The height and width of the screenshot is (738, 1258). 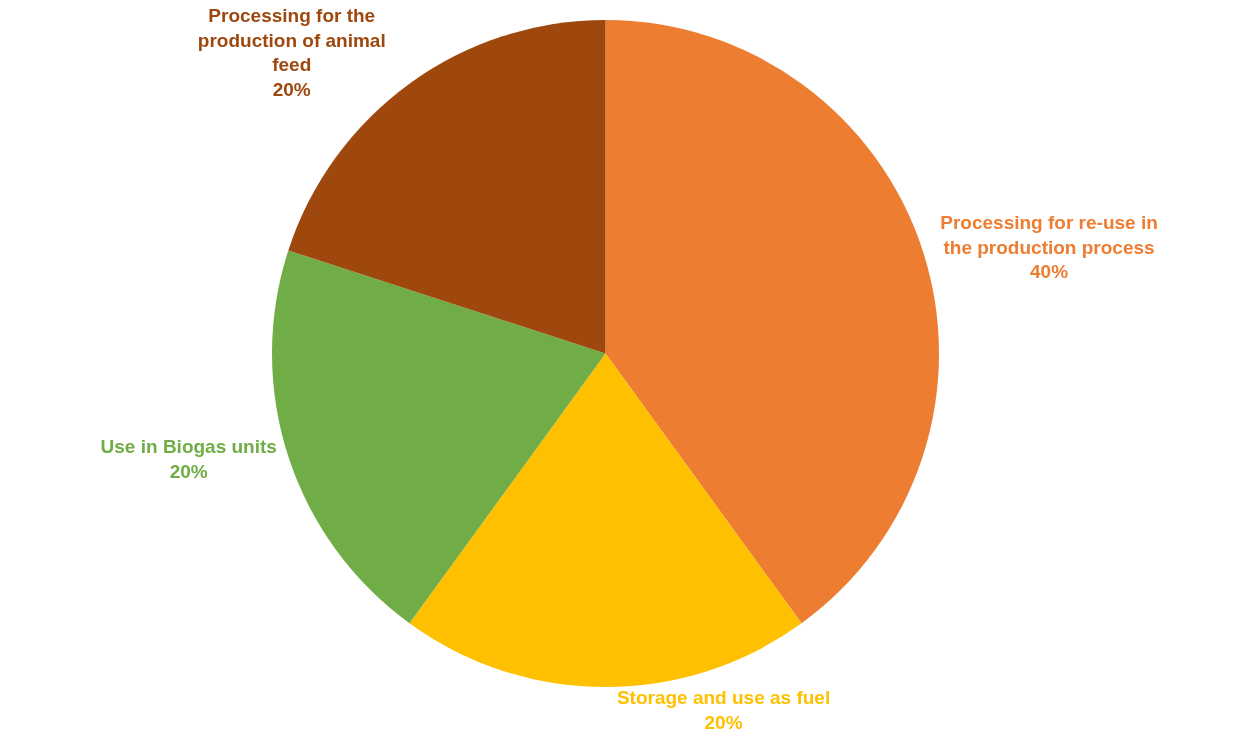 What do you see at coordinates (291, 40) in the screenshot?
I see `slice-label: Processing for the production of animal feed` at bounding box center [291, 40].